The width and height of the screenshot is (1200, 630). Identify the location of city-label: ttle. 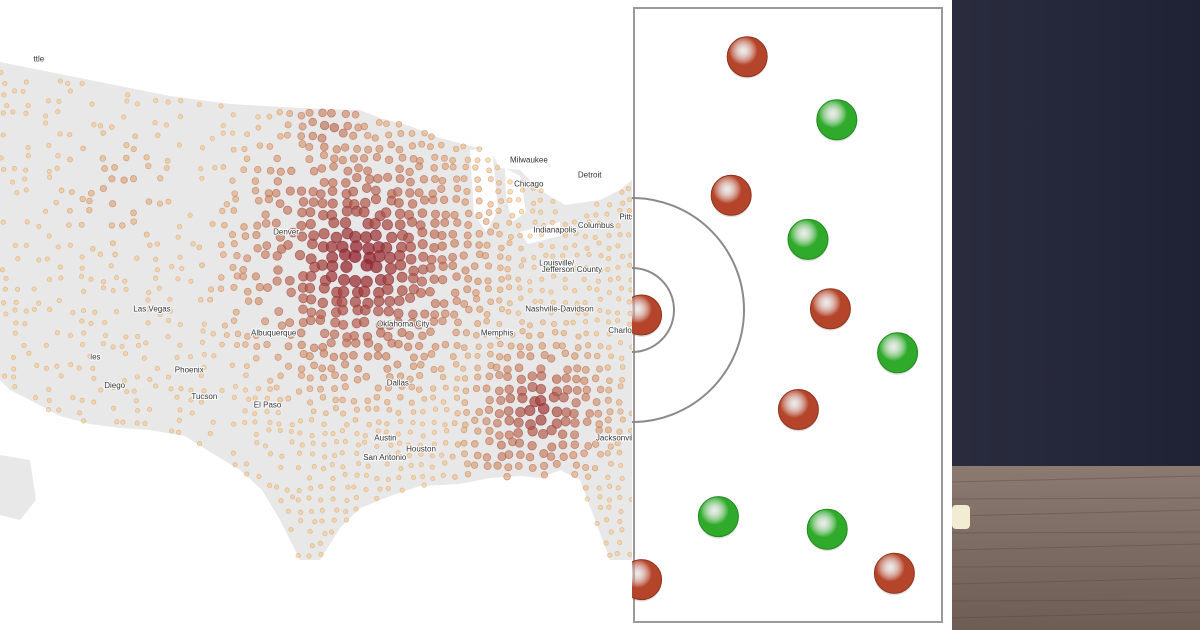
(39, 59).